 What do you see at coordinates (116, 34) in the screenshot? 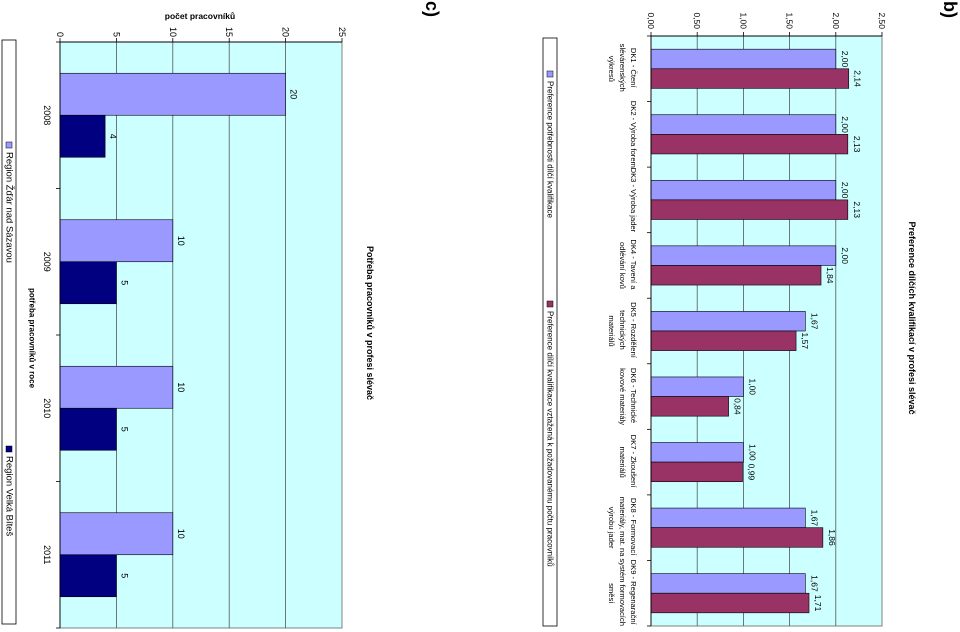
I see `value-tick-label: 5` at bounding box center [116, 34].